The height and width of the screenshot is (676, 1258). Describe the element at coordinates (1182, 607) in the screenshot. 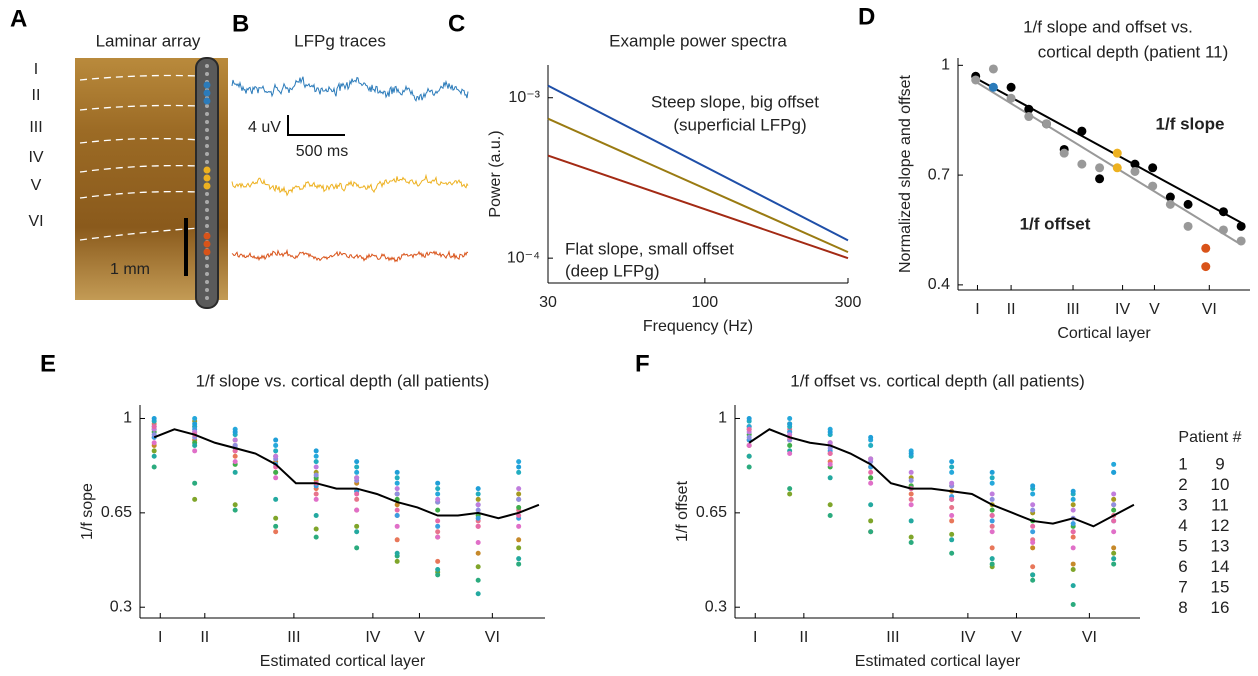

I see `legend-entry: 8` at that location.